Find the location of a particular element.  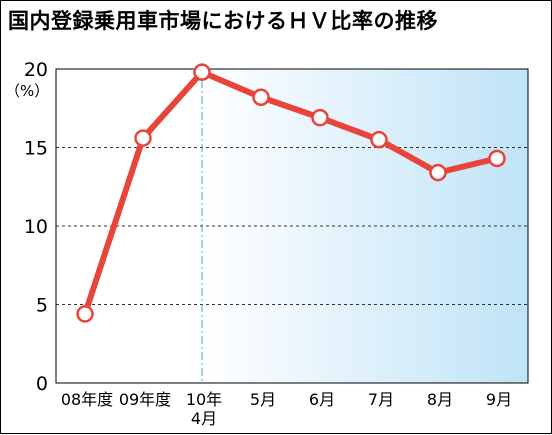

y-tick-label: 5 is located at coordinates (42, 306).